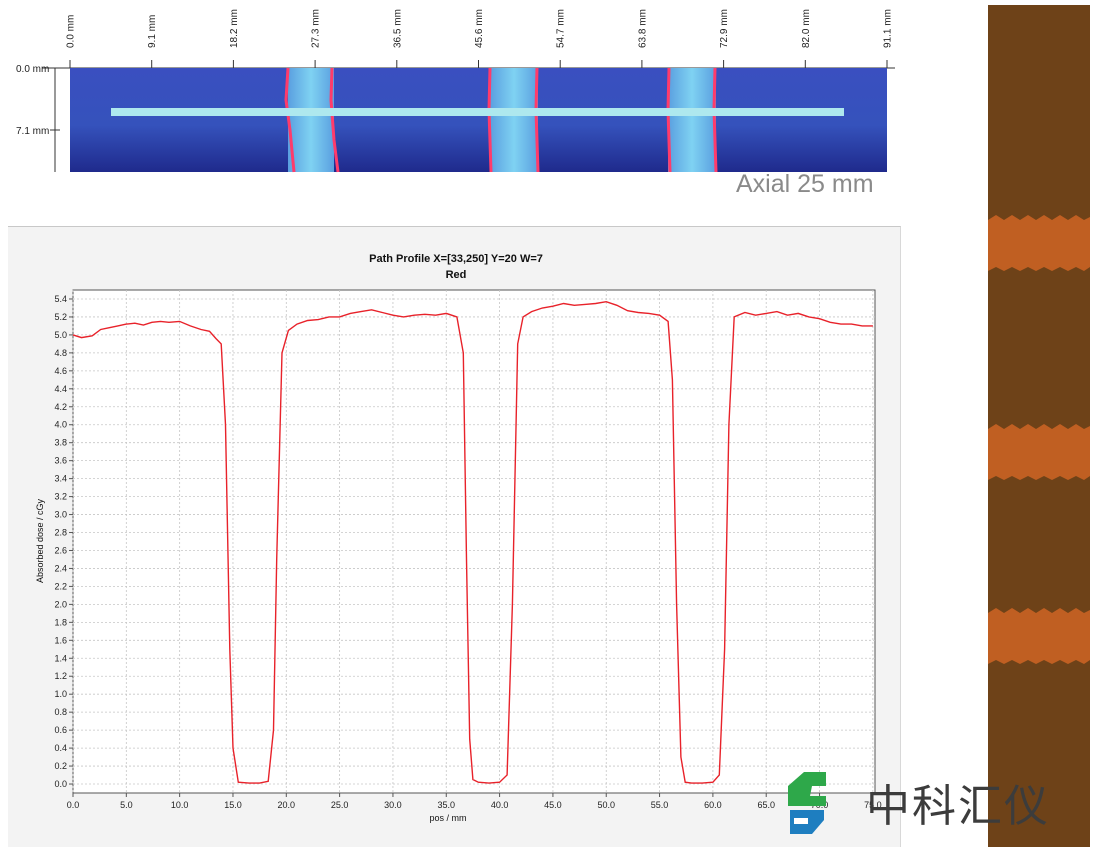 The height and width of the screenshot is (851, 1100). What do you see at coordinates (766, 805) in the screenshot?
I see `x-tick-label: 65.0` at bounding box center [766, 805].